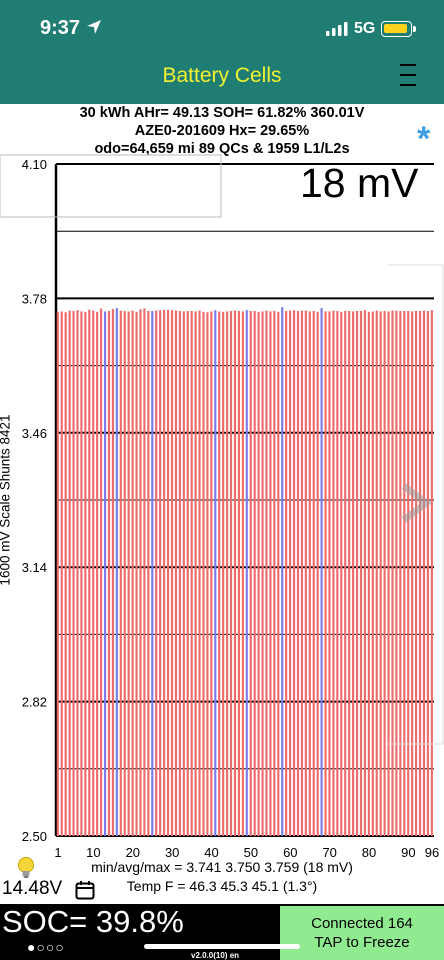 This screenshot has height=960, width=444. I want to click on y-tick-label: 3.14, so click(34, 567).